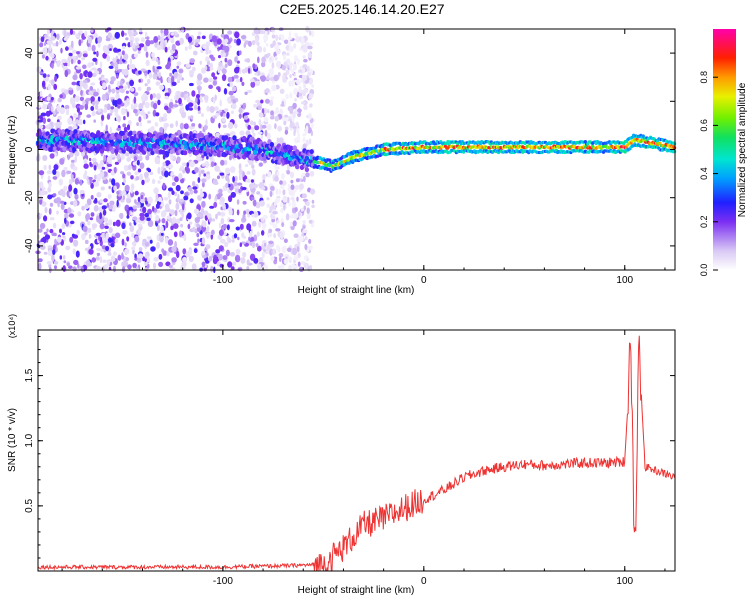  Describe the element at coordinates (223, 581) in the screenshot. I see `snr-xtick-label: -100` at that location.